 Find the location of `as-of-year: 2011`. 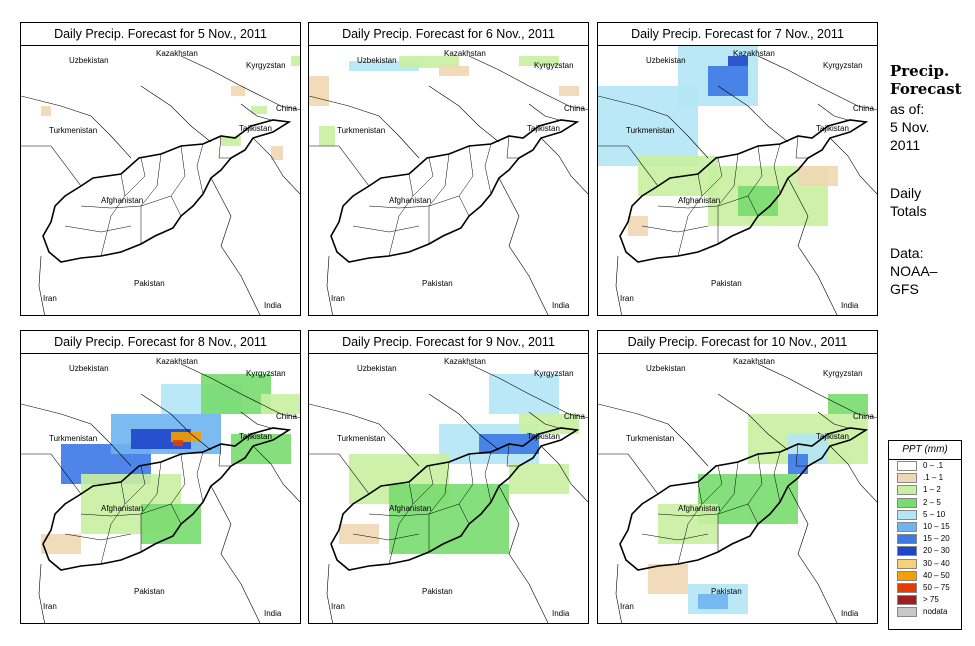

as-of-year: 2011 is located at coordinates (905, 145).